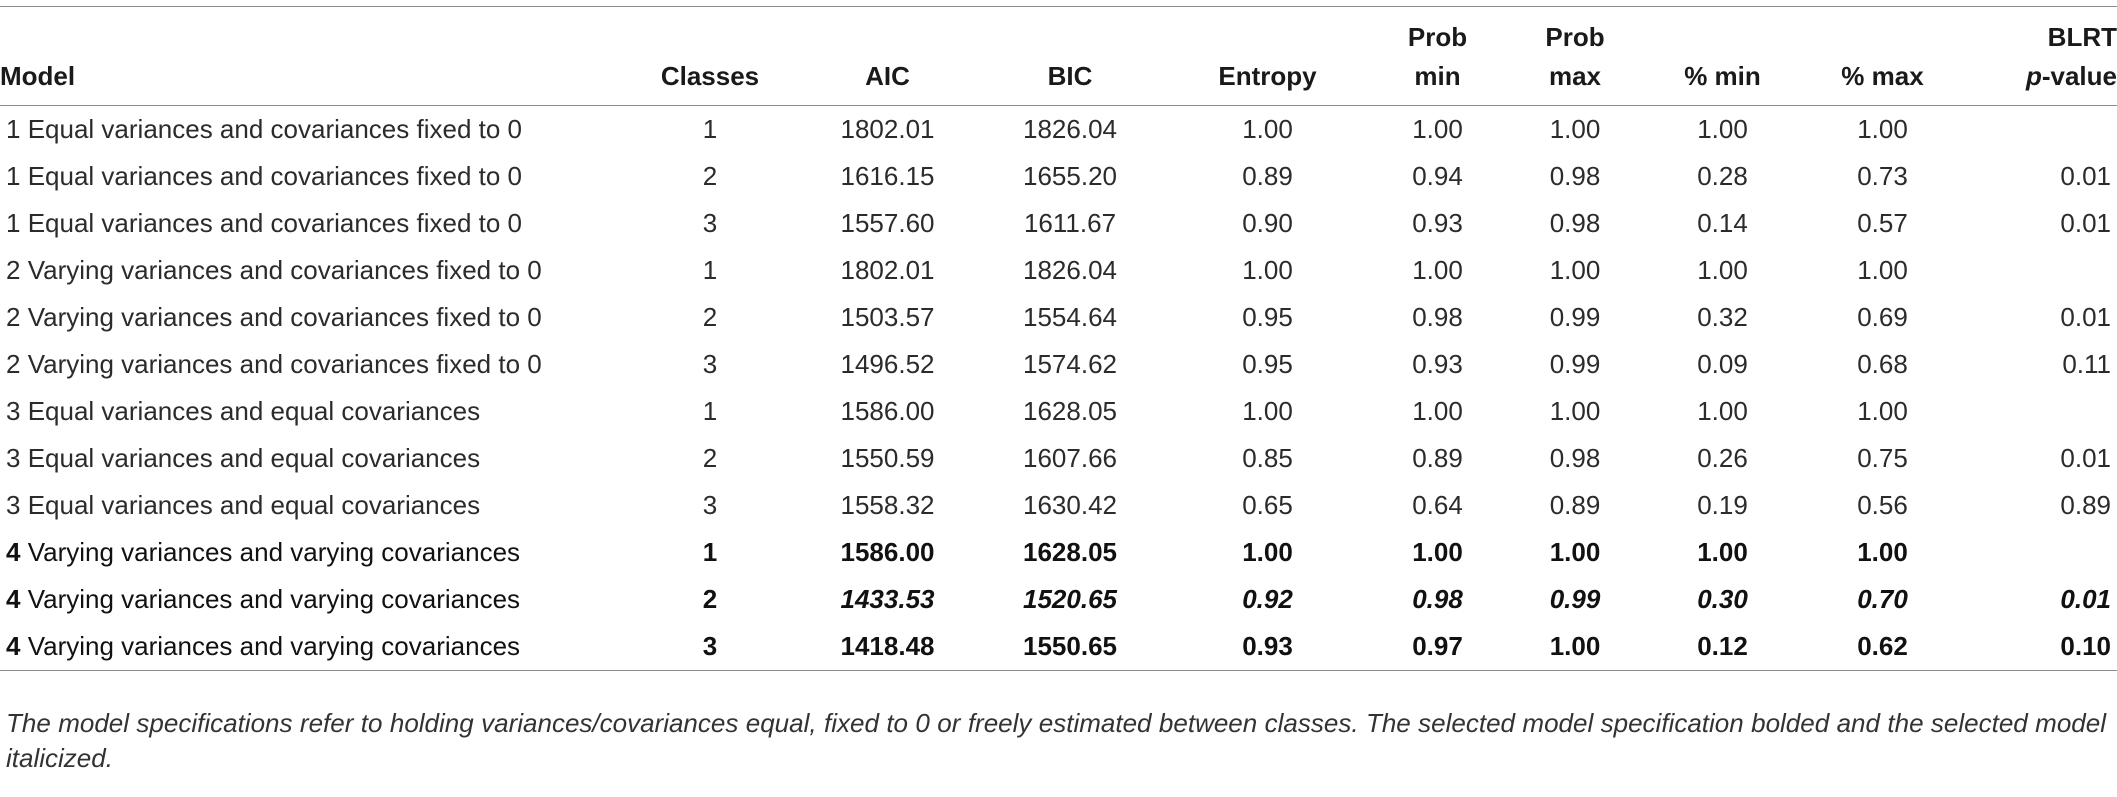  What do you see at coordinates (887, 223) in the screenshot?
I see `cell-aic: 1557.60` at bounding box center [887, 223].